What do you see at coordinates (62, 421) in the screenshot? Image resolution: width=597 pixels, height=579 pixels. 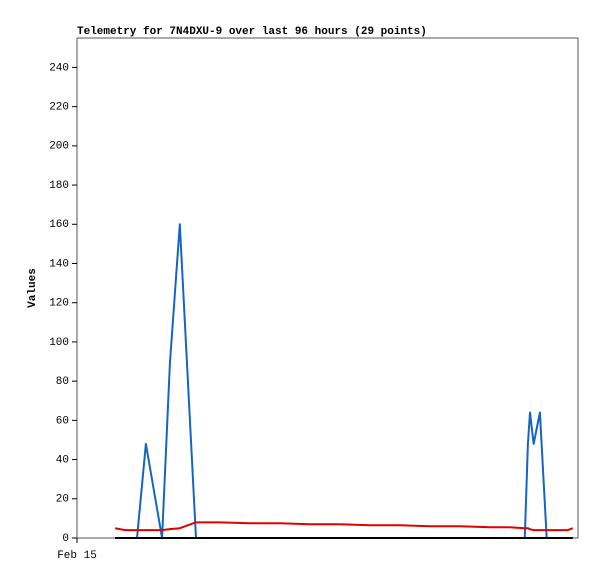 I see `y-tick-label: 60` at bounding box center [62, 421].